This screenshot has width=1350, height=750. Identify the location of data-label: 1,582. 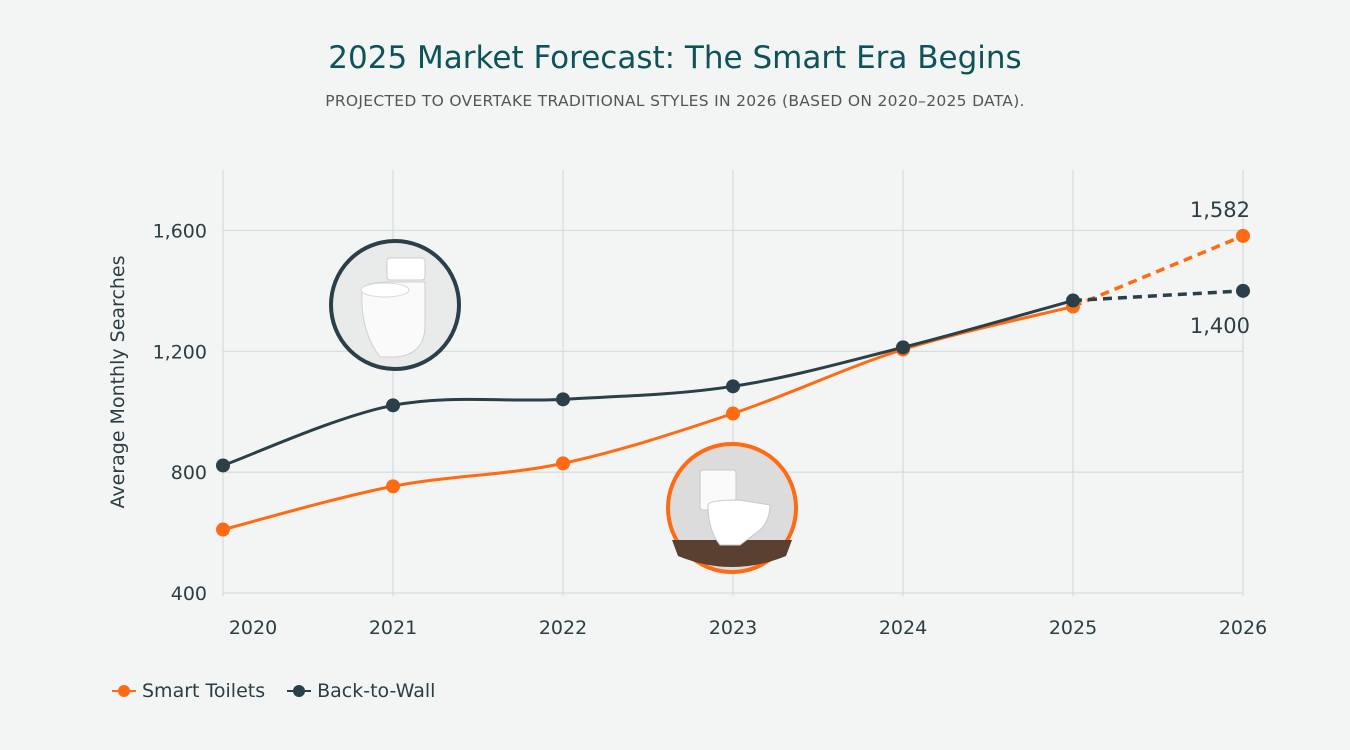
(1220, 210).